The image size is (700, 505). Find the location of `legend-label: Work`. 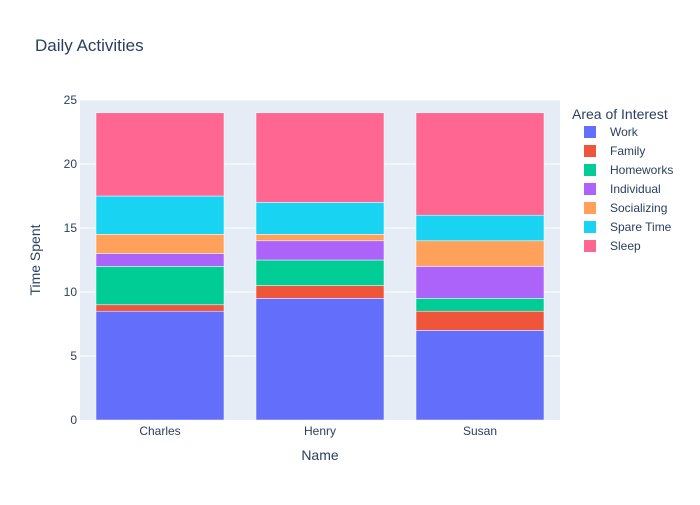

legend-label: Work is located at coordinates (624, 132).